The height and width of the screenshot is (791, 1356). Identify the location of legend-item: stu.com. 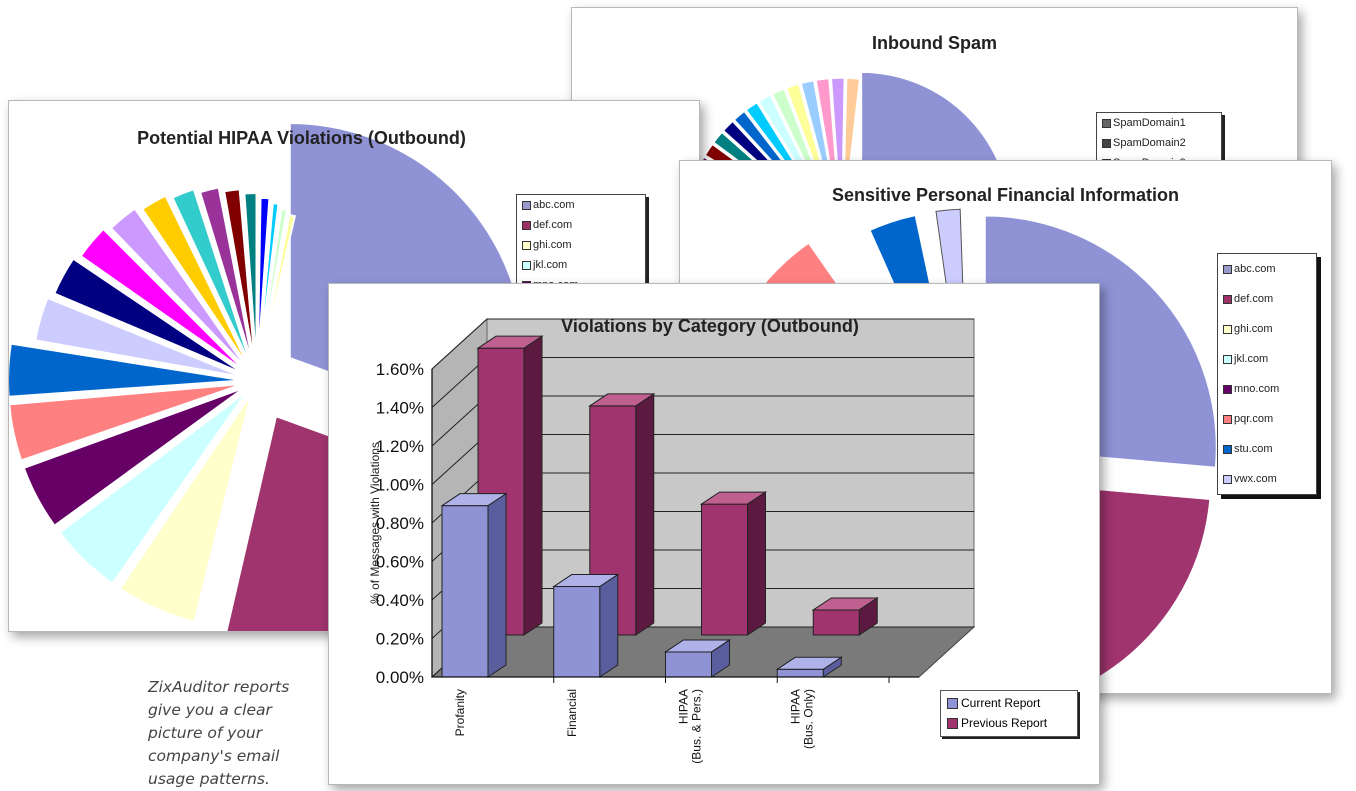
(1267, 449).